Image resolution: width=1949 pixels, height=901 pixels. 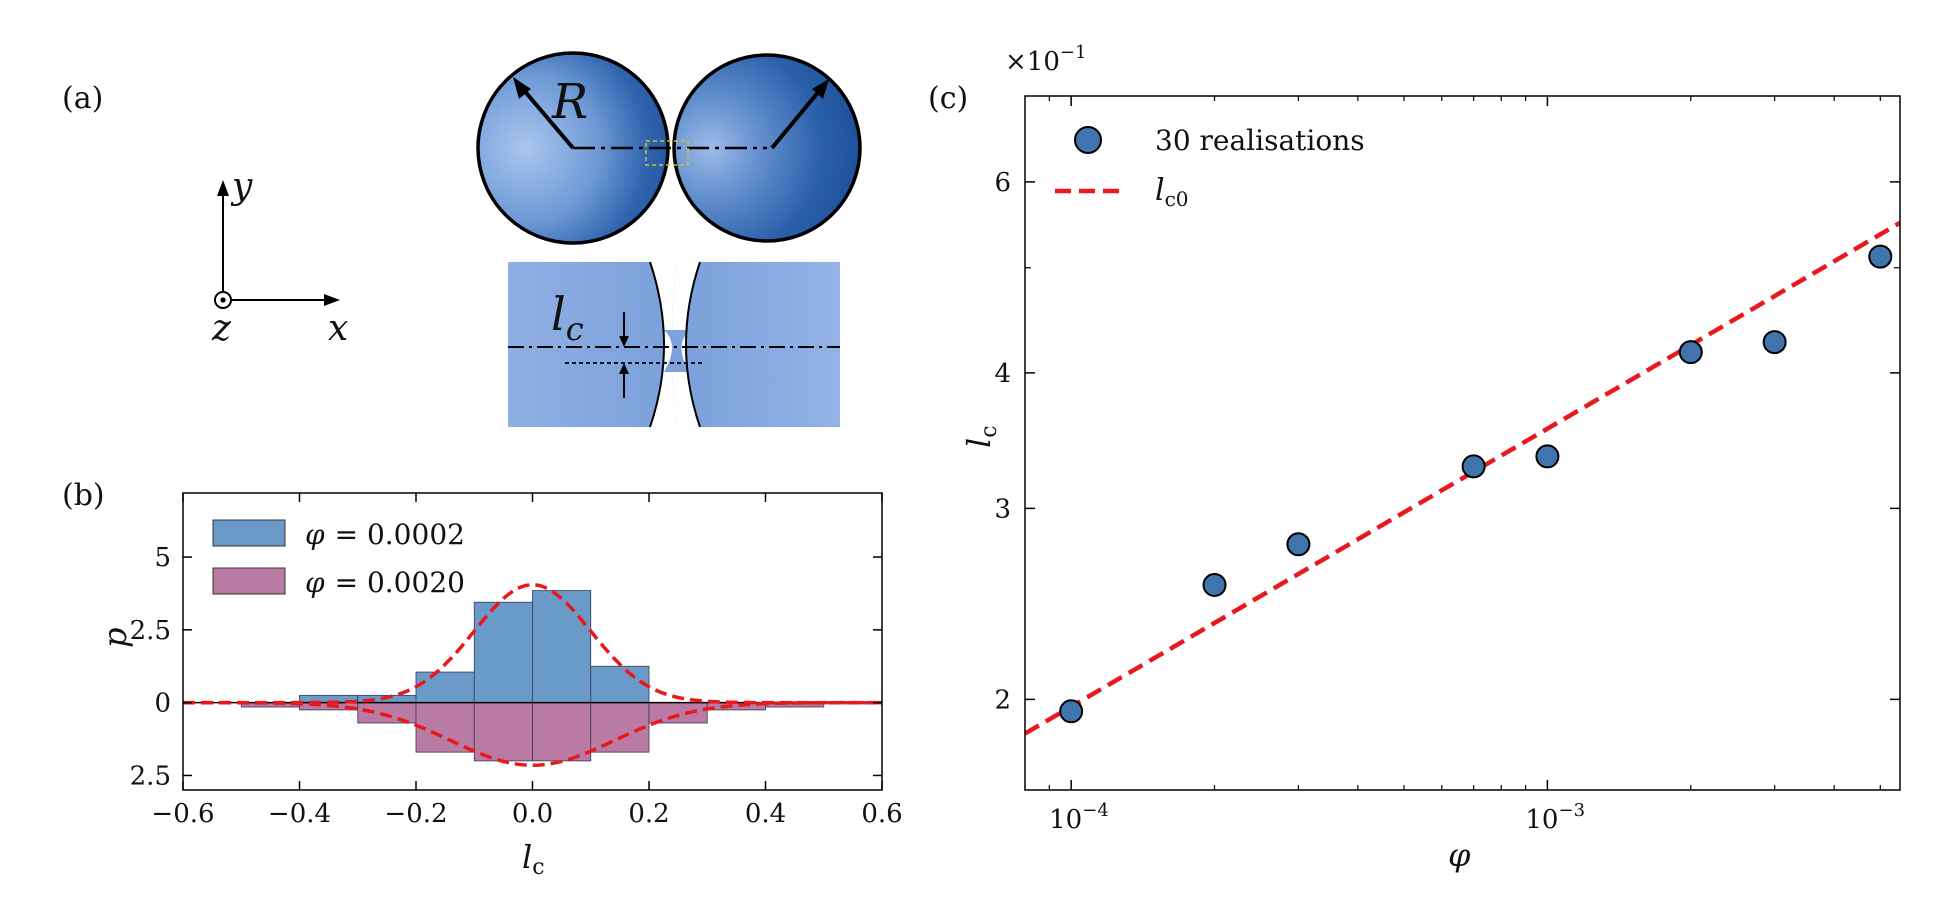 What do you see at coordinates (338, 558) in the screenshot?
I see `panel-b-legend: φ = 0.0002 φ = 0.0020` at bounding box center [338, 558].